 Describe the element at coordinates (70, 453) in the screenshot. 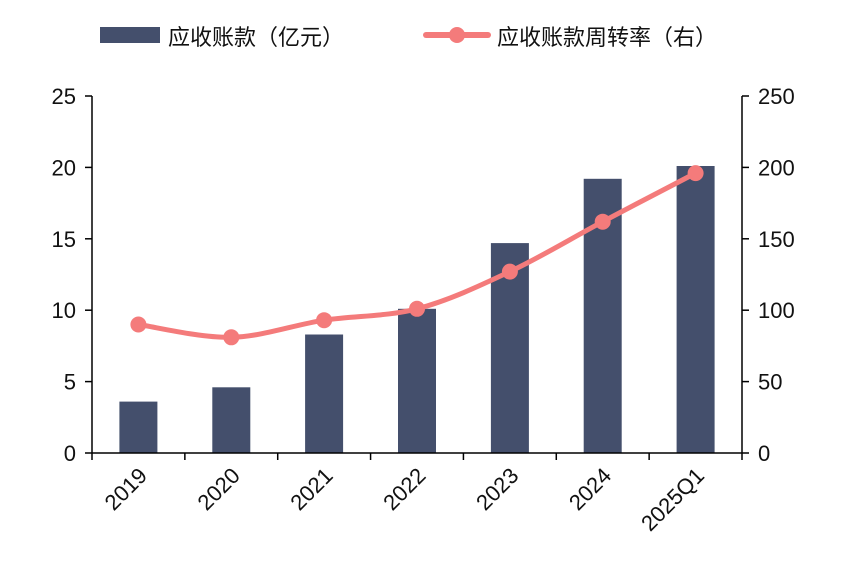

I see `left-tick-label: 0` at that location.